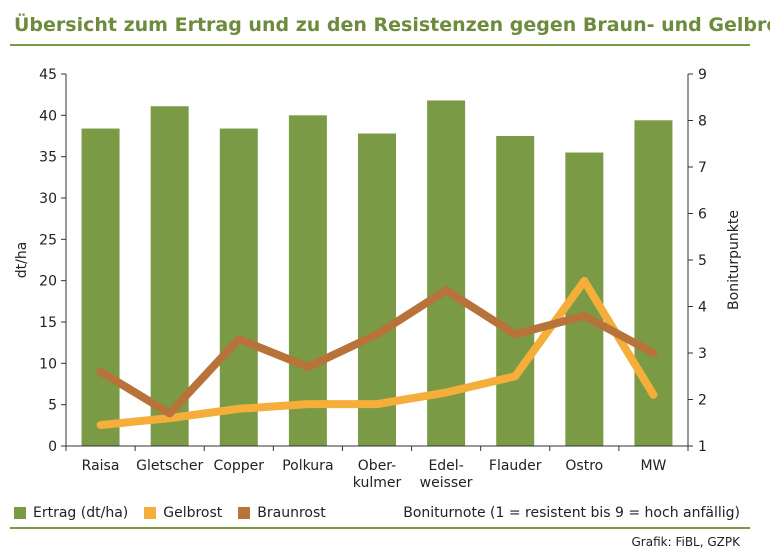 This screenshot has width=770, height=558. I want to click on y-tick-label-5: 5, so click(52, 406).